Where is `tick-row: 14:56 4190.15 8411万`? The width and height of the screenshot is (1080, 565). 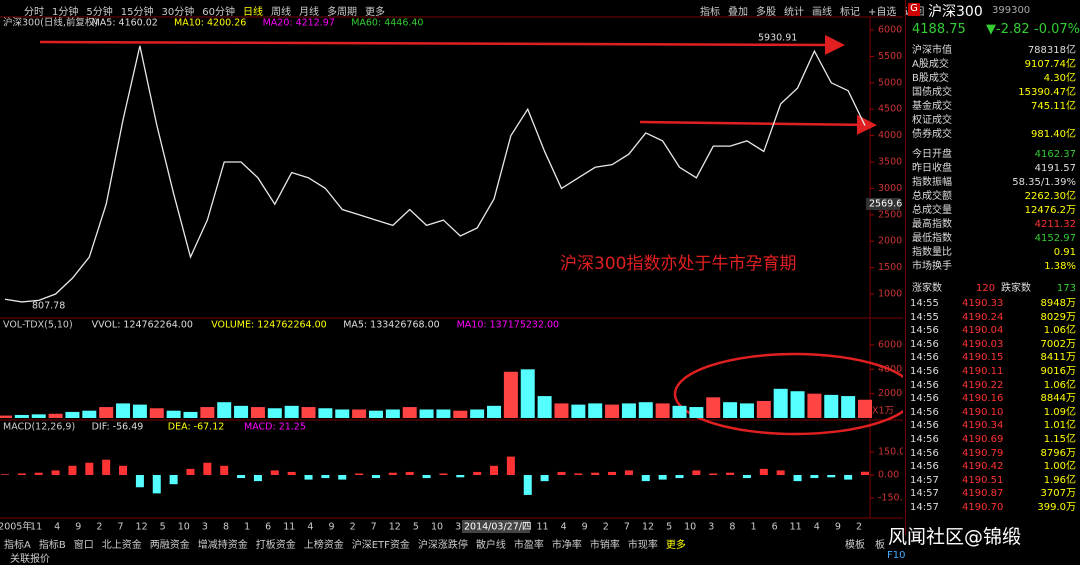 tick-row: 14:56 4190.15 8411万 is located at coordinates (992, 358).